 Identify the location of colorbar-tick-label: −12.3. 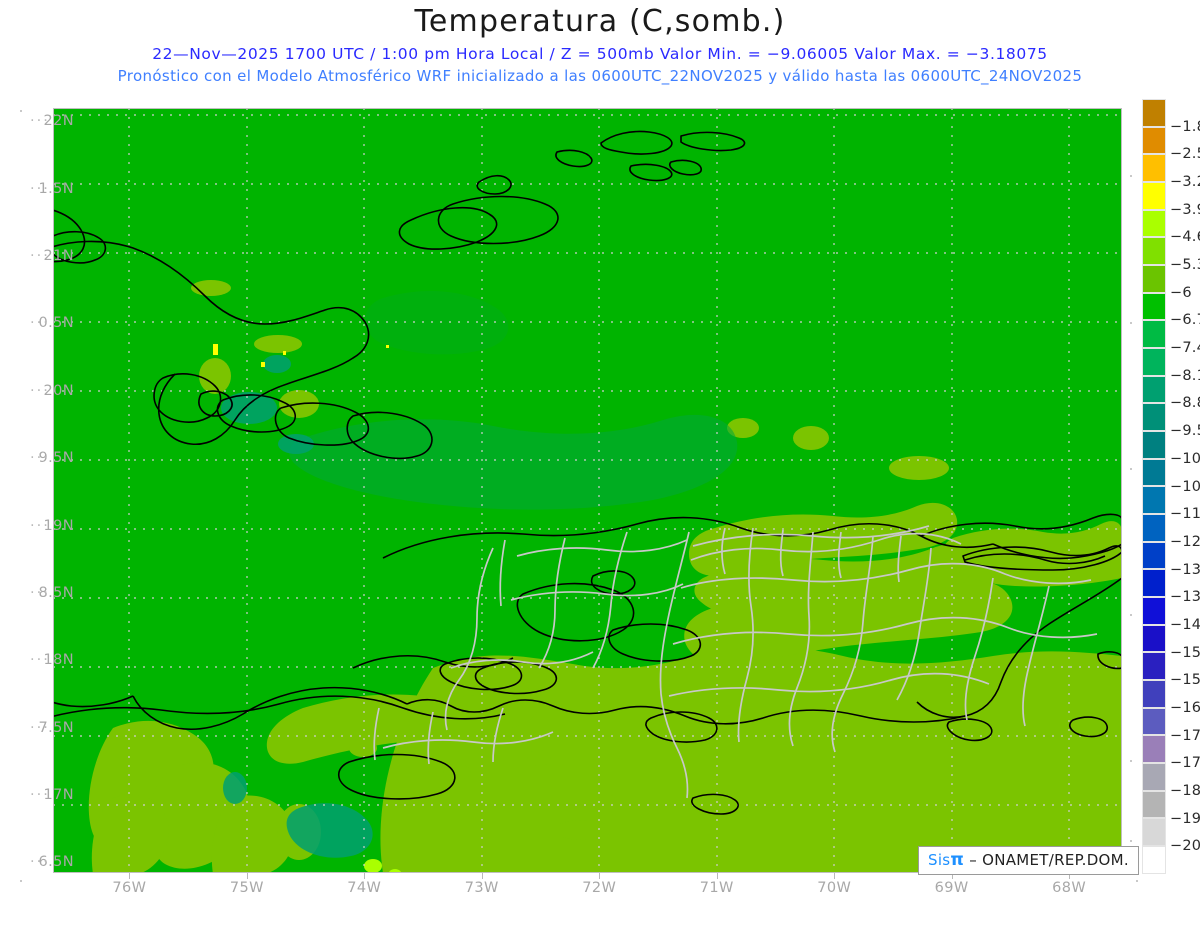
(1185, 541).